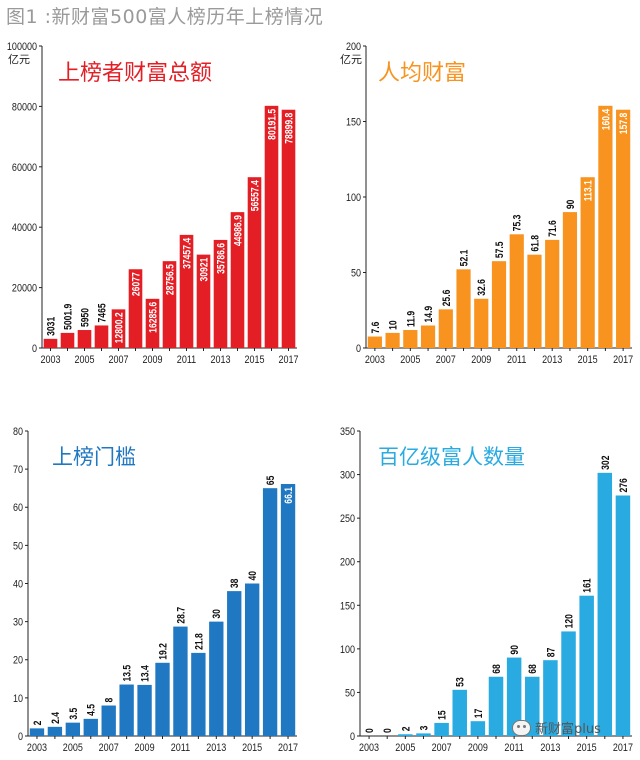 This screenshot has width=640, height=760. What do you see at coordinates (38, 722) in the screenshot?
I see `data-label: 2` at bounding box center [38, 722].